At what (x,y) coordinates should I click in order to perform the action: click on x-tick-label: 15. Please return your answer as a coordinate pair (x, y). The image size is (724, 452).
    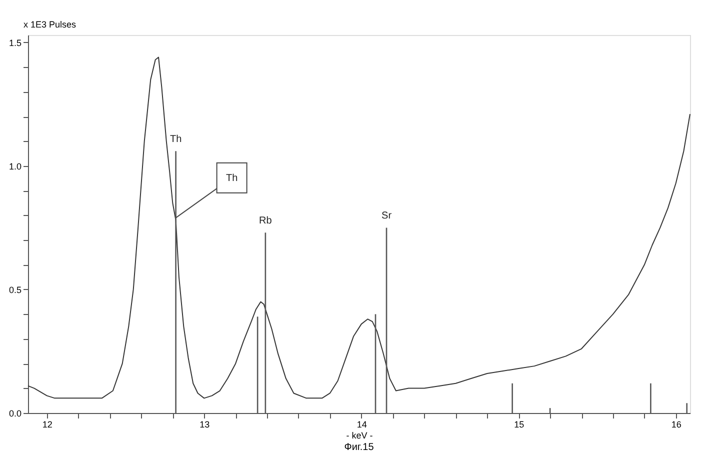
    Looking at the image, I should click on (519, 425).